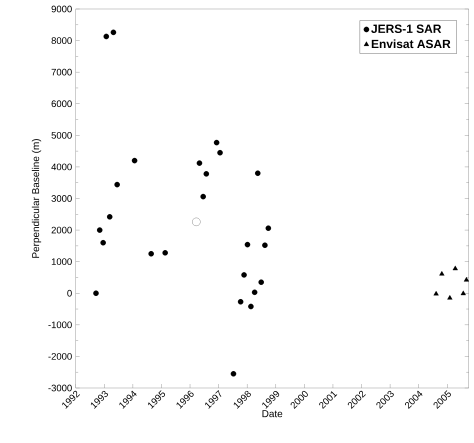 This screenshot has width=474, height=443. Describe the element at coordinates (69, 293) in the screenshot. I see `y-tick-label: 0` at that location.